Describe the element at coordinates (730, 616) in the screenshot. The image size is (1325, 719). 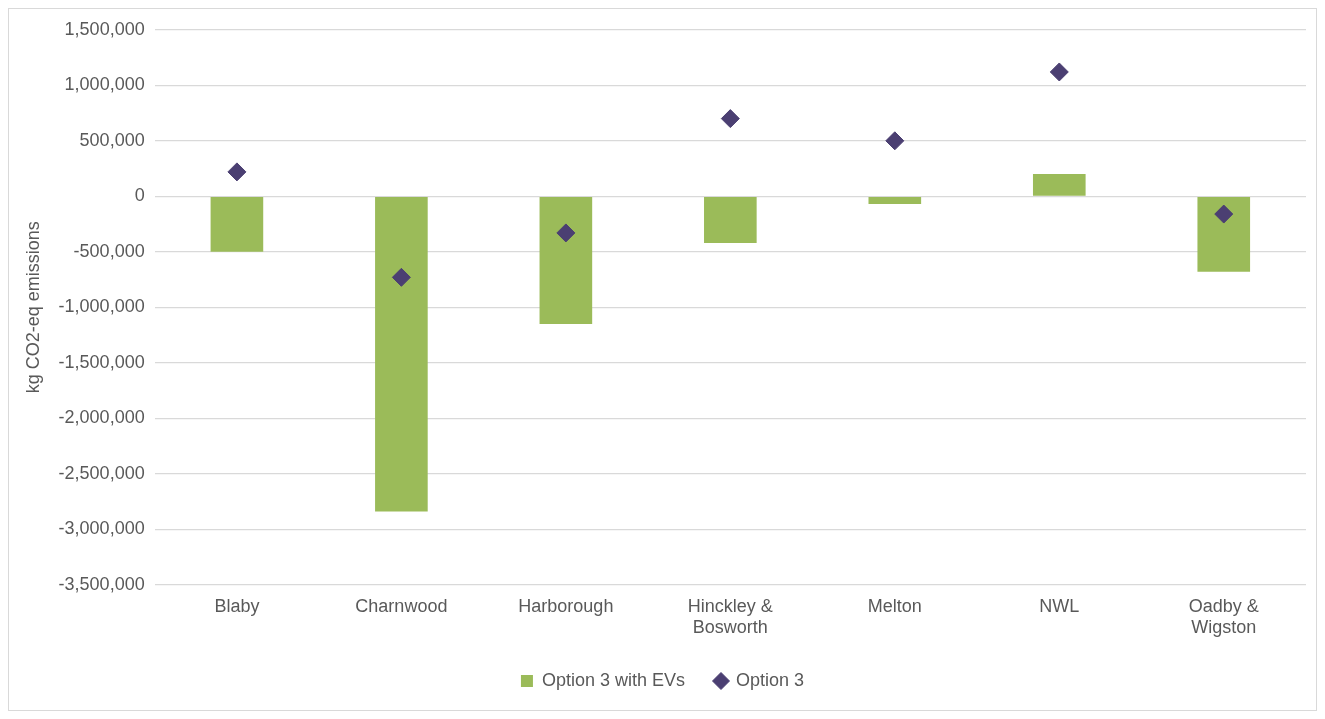
I see `x-tick-label: Hinckley & Bosworth` at that location.